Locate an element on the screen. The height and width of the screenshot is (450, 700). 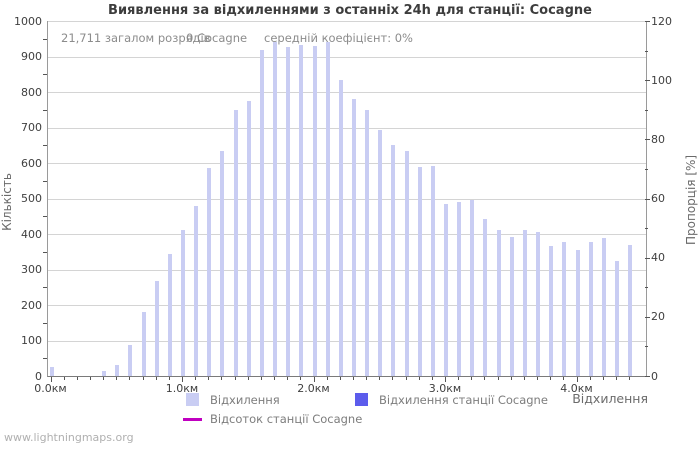
watermark-link: www.lightningmaps.org is located at coordinates (69, 437).